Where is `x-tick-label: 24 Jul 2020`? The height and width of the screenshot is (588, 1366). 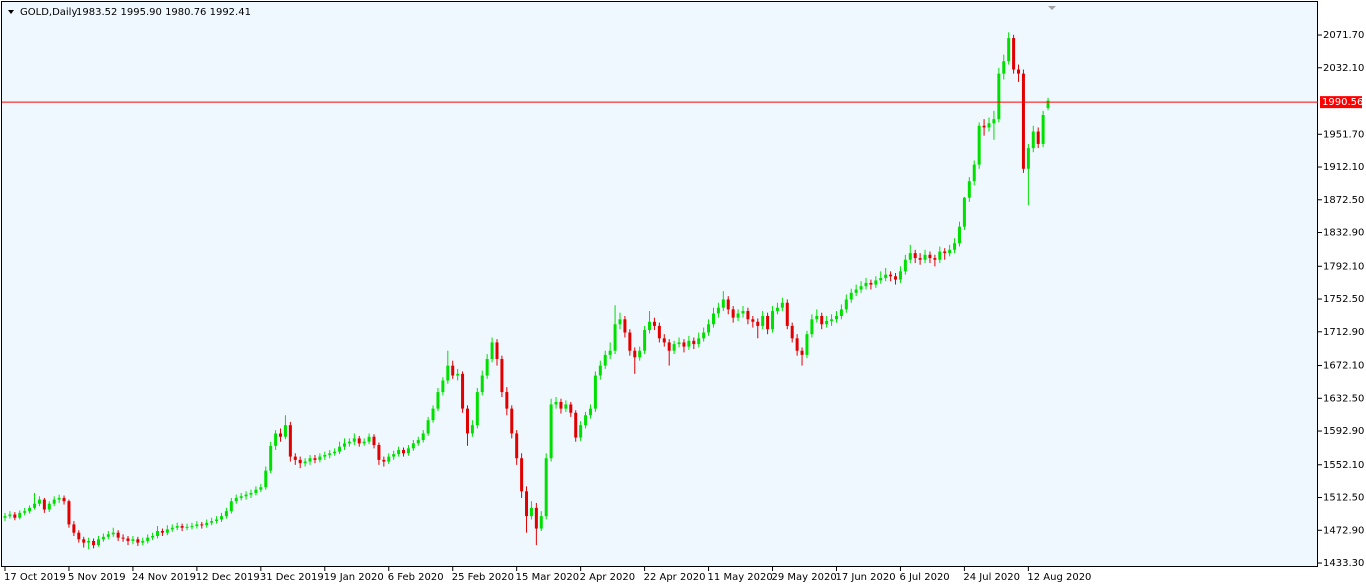 x-tick-label: 24 Jul 2020 is located at coordinates (991, 577).